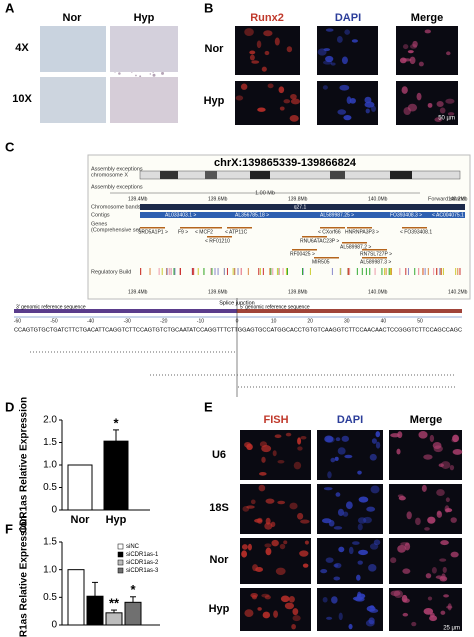  What do you see at coordinates (50, 597) in the screenshot?
I see `y-tick-label: 0.5` at bounding box center [50, 597].